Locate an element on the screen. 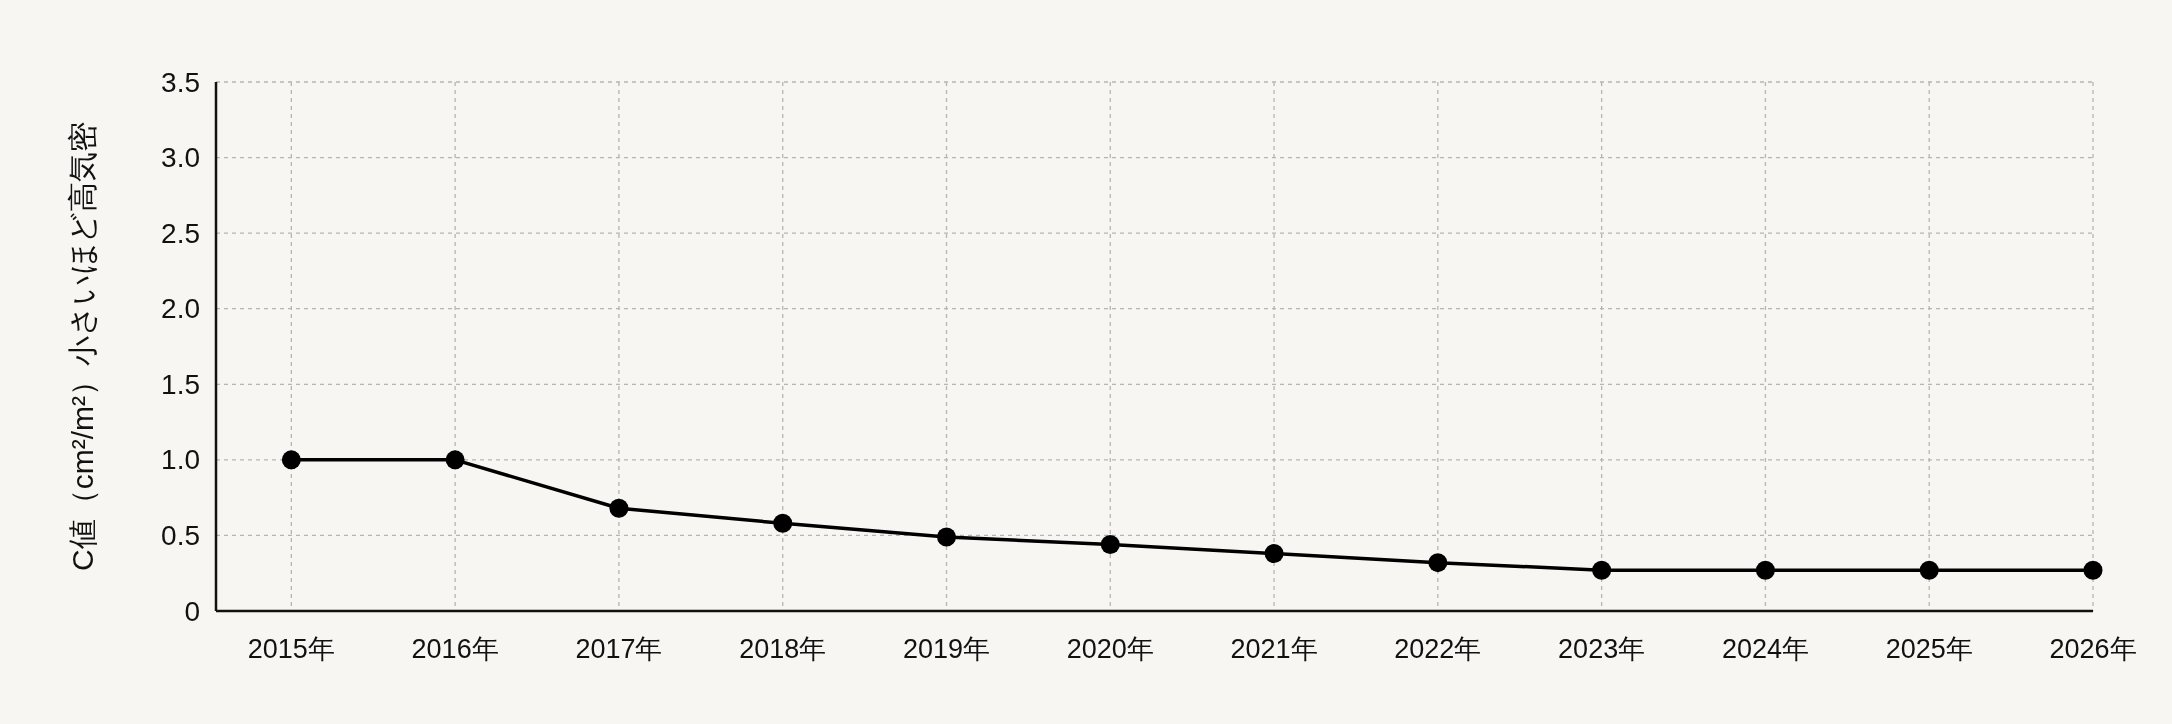  x-tick-label: 2020年 is located at coordinates (1110, 649).